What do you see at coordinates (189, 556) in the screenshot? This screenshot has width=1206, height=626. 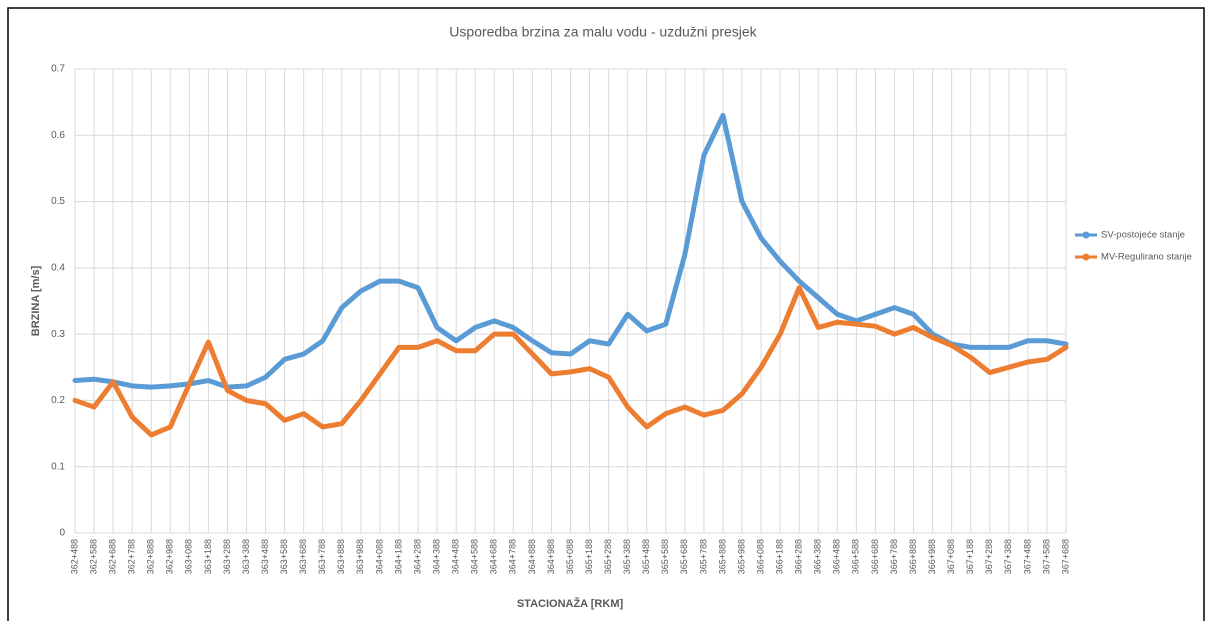 I see `x-tick-label: 363+088` at bounding box center [189, 556].